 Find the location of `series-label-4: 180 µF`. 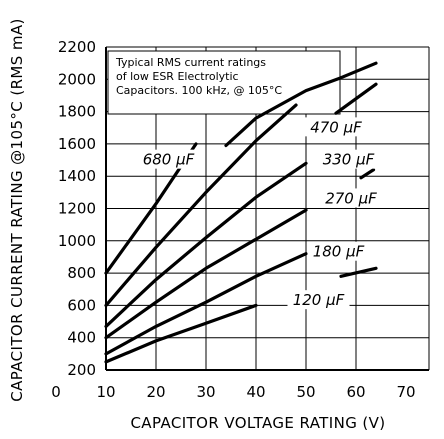

series-label-4: 180 µF is located at coordinates (339, 252).